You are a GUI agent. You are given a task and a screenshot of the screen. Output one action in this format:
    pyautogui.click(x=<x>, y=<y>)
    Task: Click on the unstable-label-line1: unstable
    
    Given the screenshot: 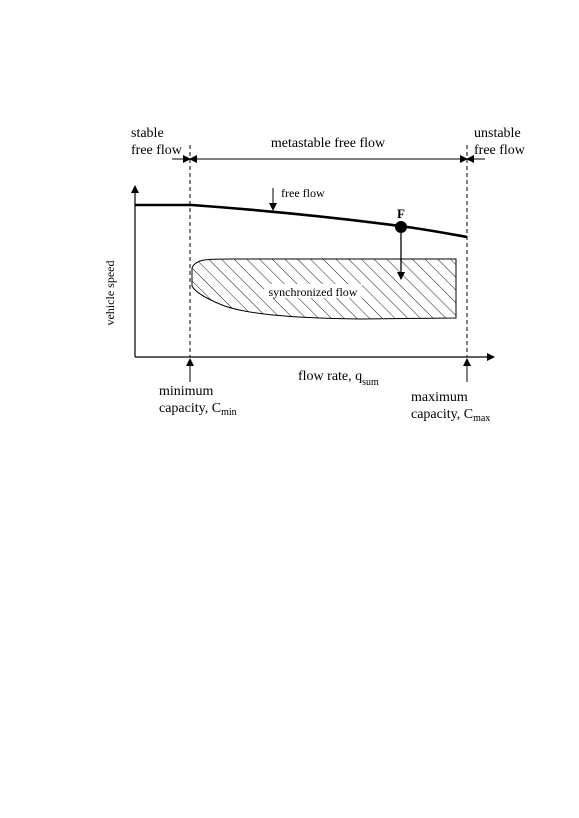 What is the action you would take?
    pyautogui.click(x=497, y=133)
    